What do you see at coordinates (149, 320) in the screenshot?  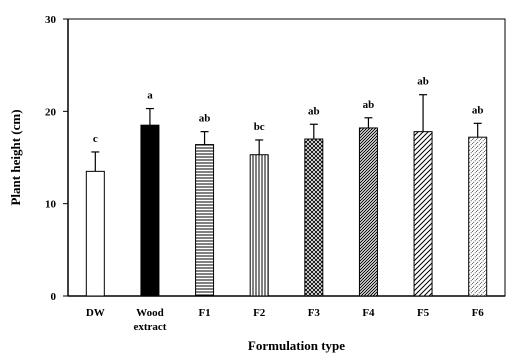 I see `x-tick-label: Wood extract` at bounding box center [149, 320].